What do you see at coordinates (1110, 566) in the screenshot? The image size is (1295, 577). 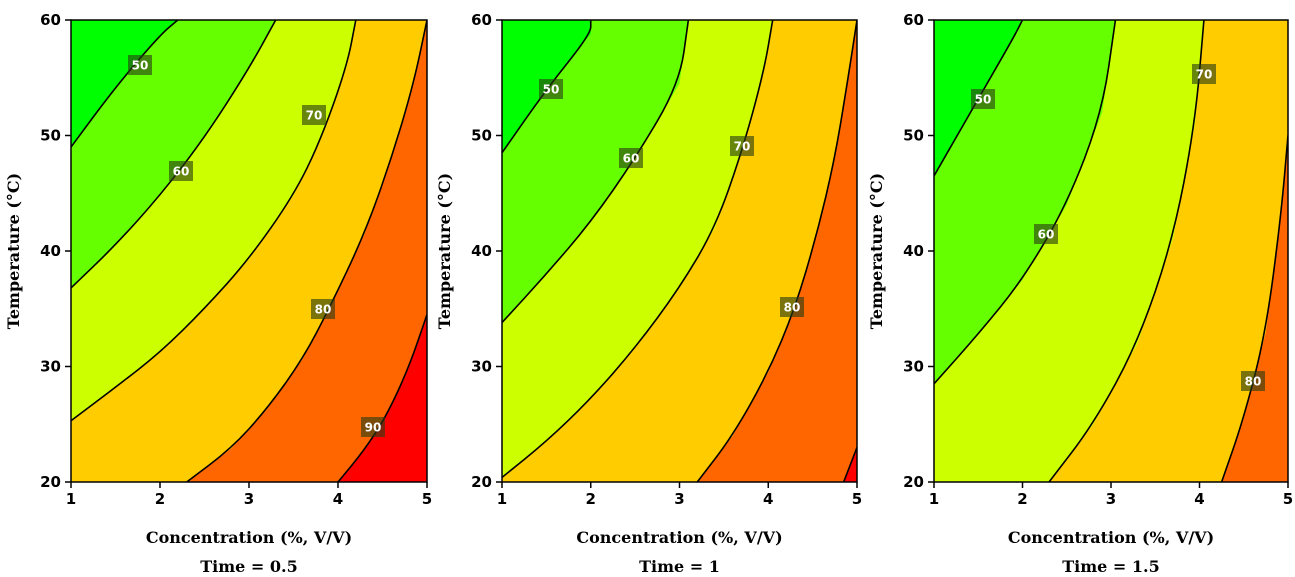 I see `panel-caption: Time = 1.5` at bounding box center [1110, 566].